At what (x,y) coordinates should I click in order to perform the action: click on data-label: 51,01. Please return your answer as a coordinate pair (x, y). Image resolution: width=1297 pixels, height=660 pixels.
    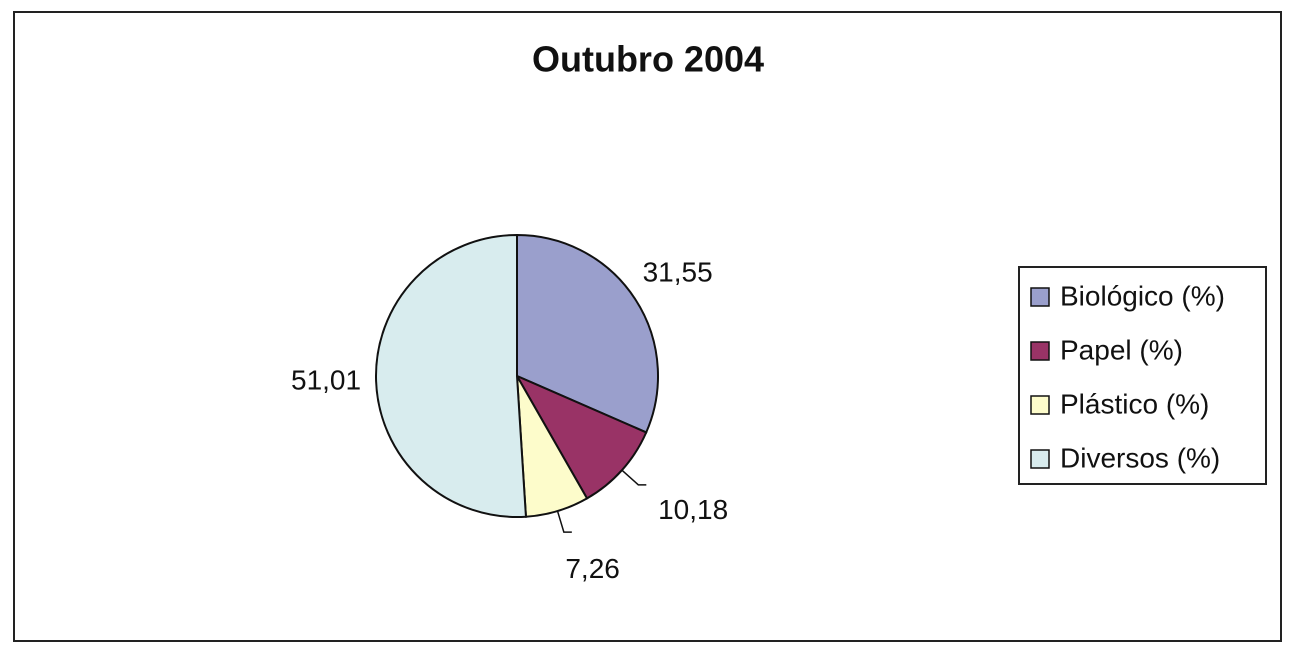
    Looking at the image, I should click on (326, 379).